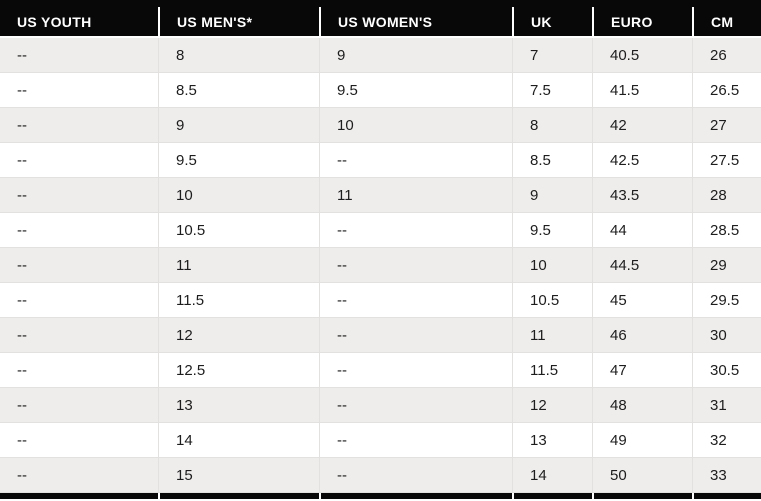 The height and width of the screenshot is (501, 761). Describe the element at coordinates (552, 496) in the screenshot. I see `next-header-cell-uk` at that location.